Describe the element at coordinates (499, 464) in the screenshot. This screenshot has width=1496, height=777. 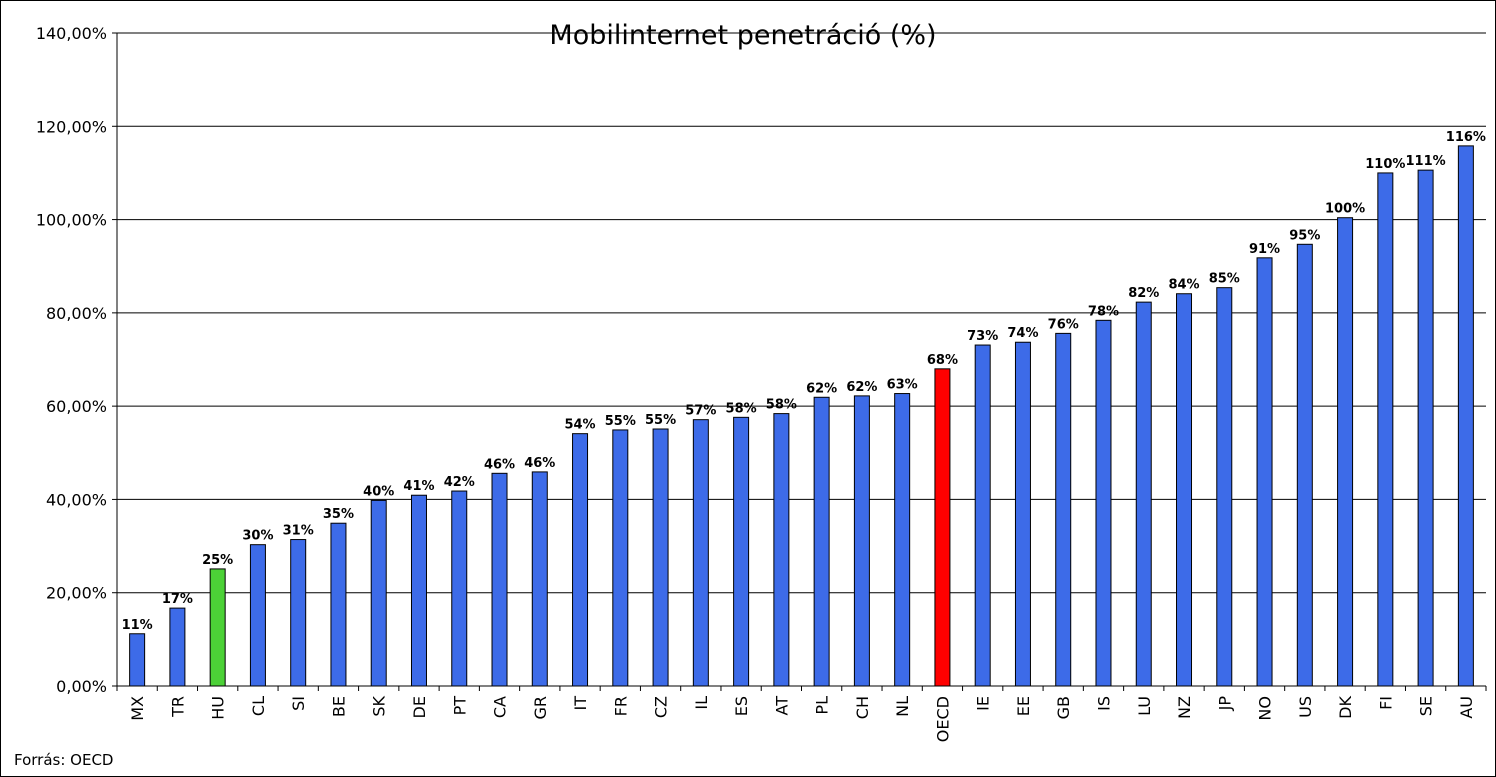
I see `data-label-ca: 46%` at that location.